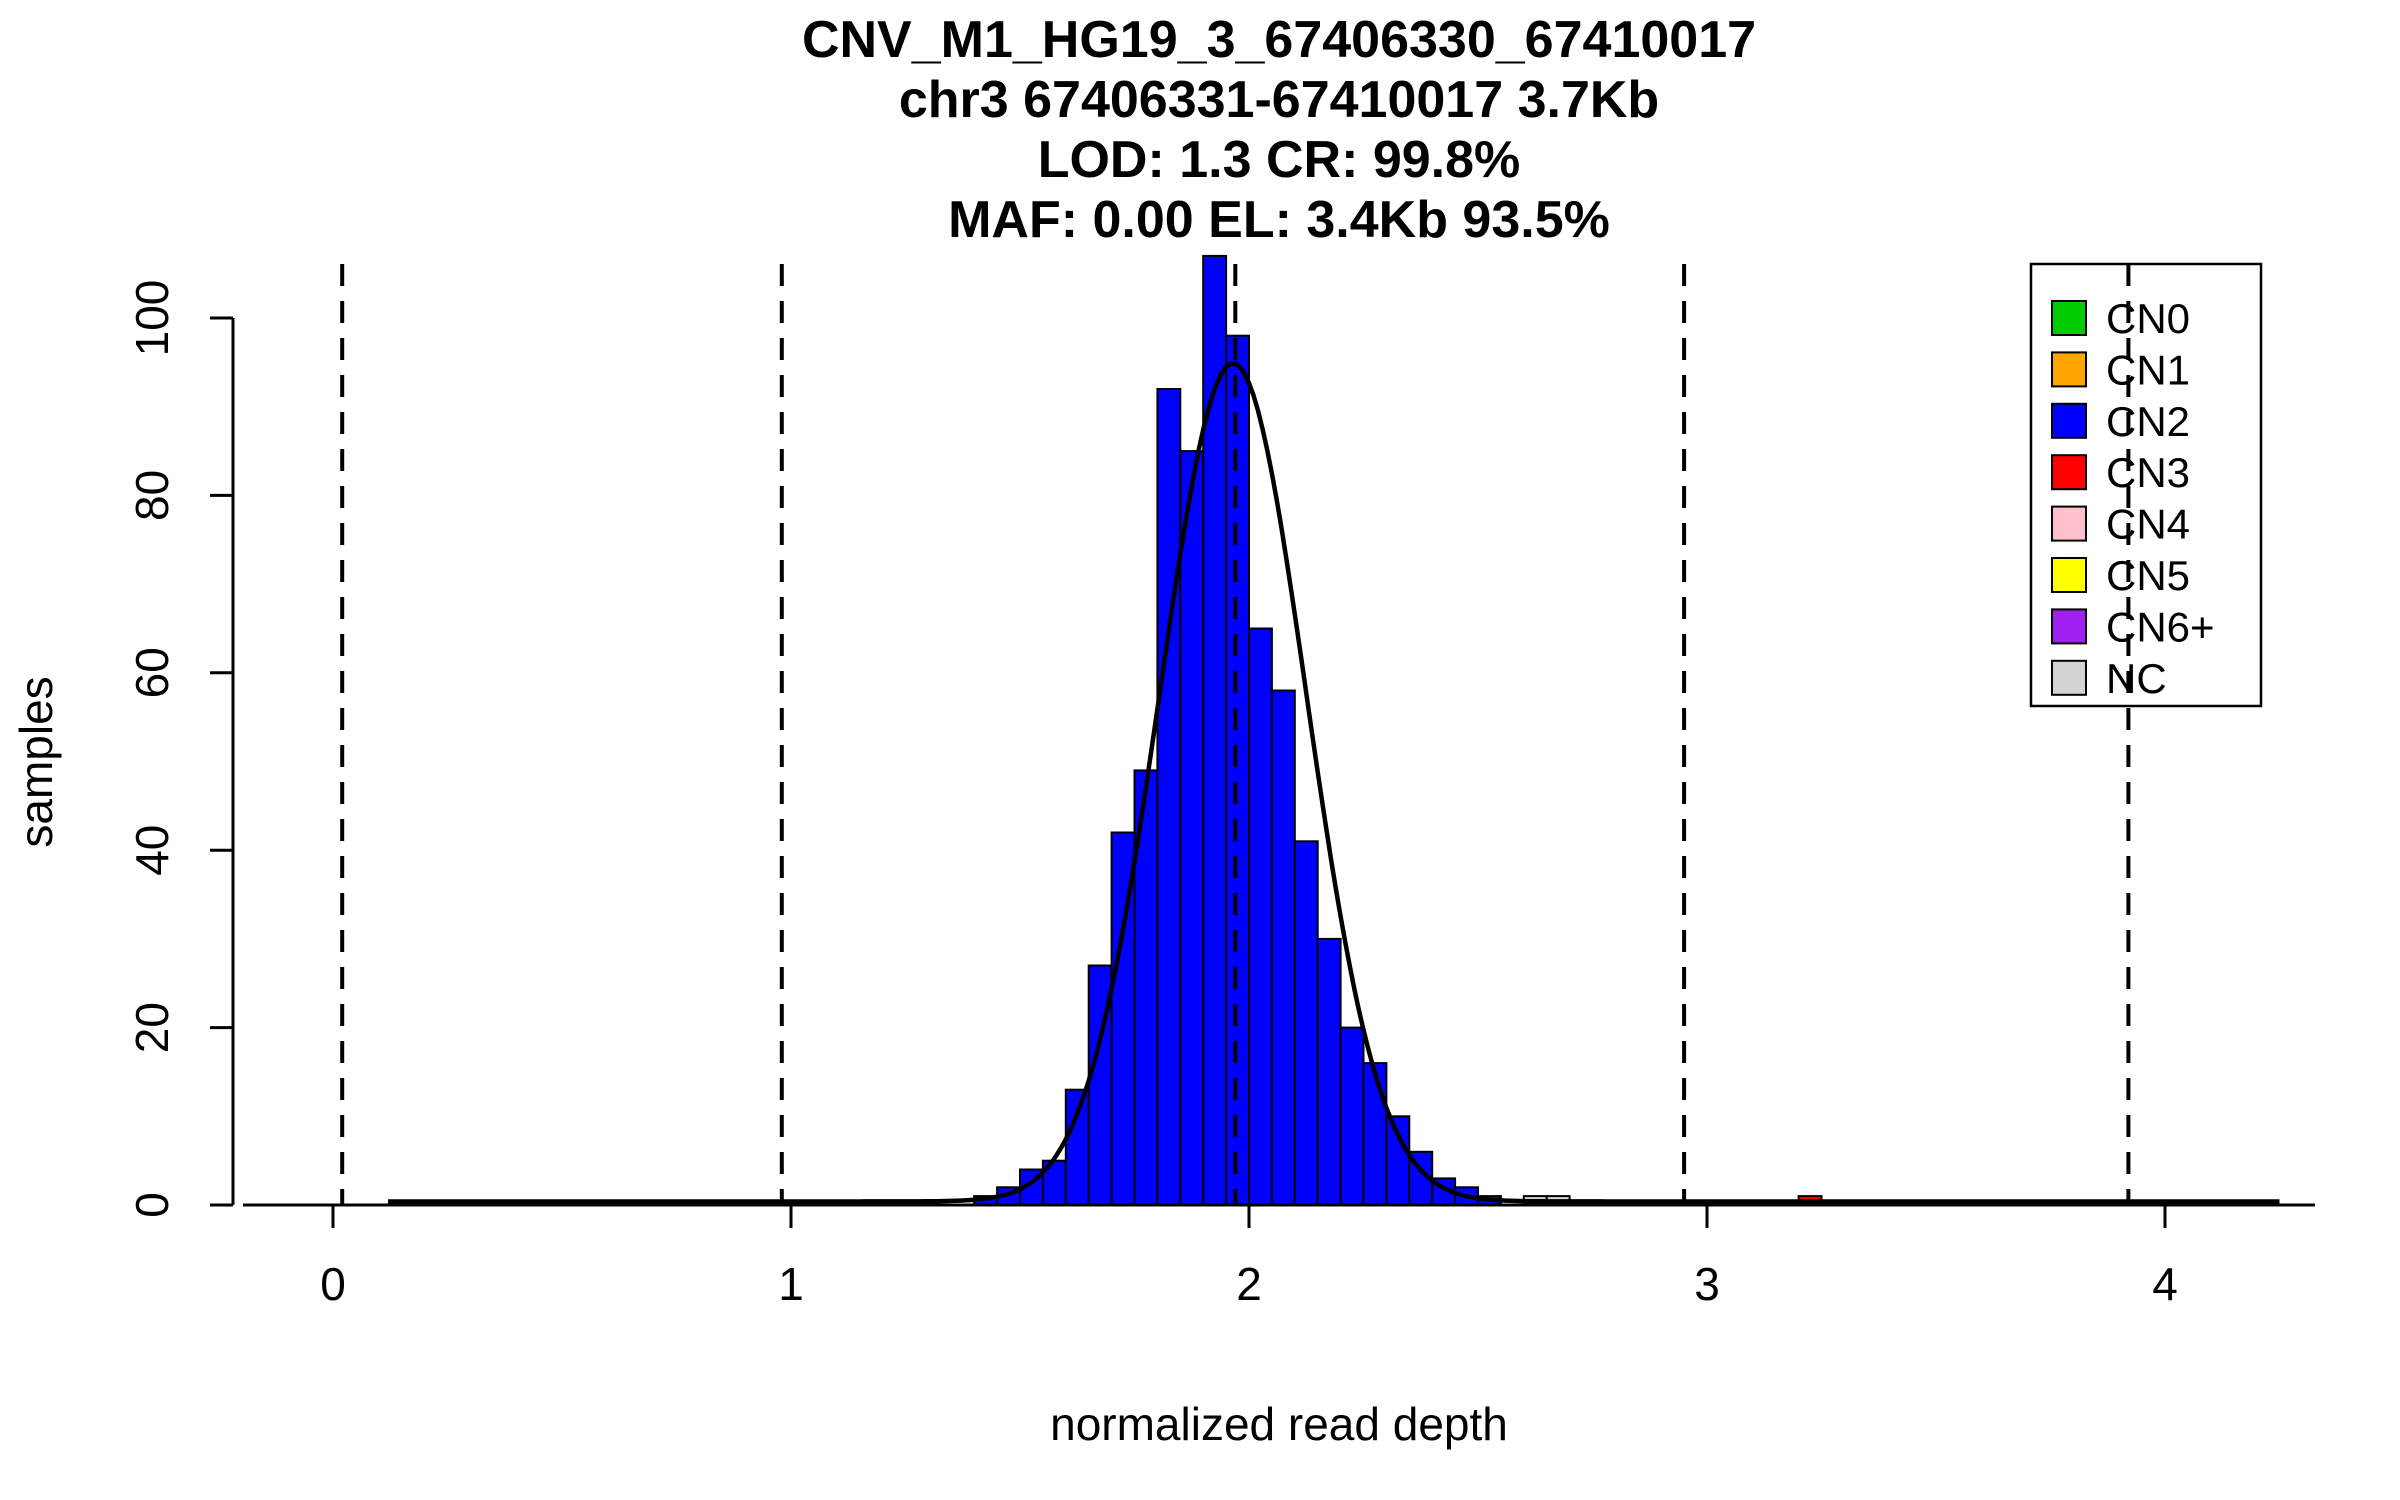  I want to click on y-axis-title: samples, so click(36, 761).